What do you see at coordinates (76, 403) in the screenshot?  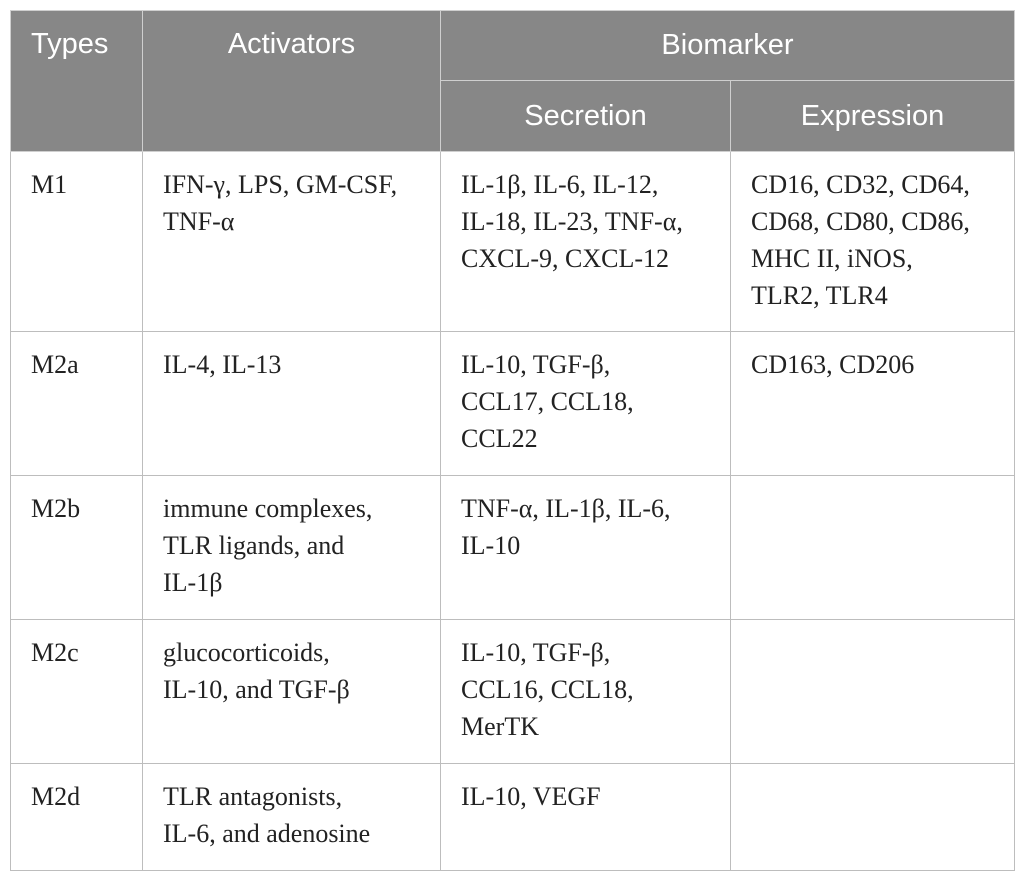 I see `cell-type: M2a` at bounding box center [76, 403].